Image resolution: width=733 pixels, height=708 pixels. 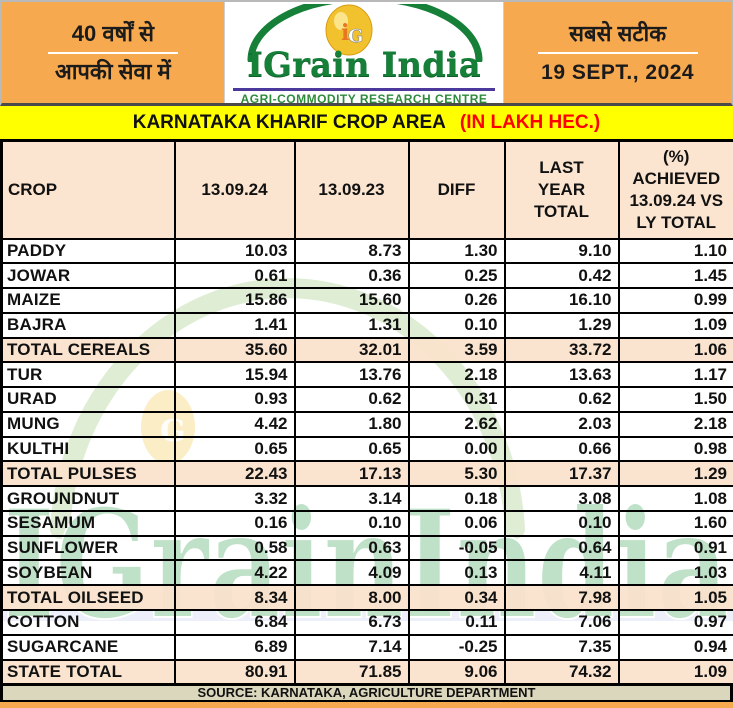 I want to click on diff-value-cell: 9.06, so click(x=456, y=672).